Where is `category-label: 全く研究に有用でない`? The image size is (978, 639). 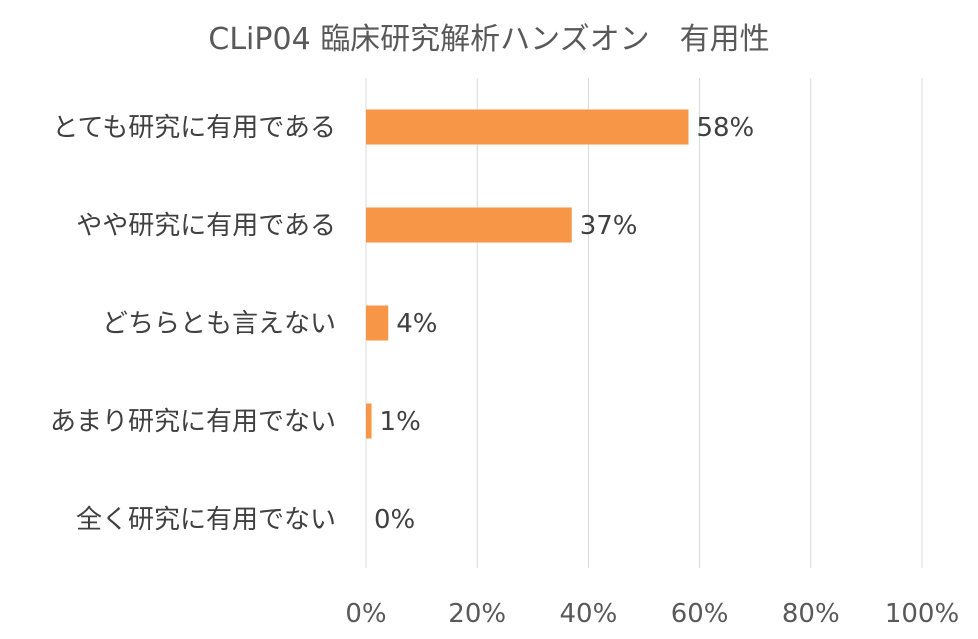
category-label: 全く研究に有用でない is located at coordinates (206, 520).